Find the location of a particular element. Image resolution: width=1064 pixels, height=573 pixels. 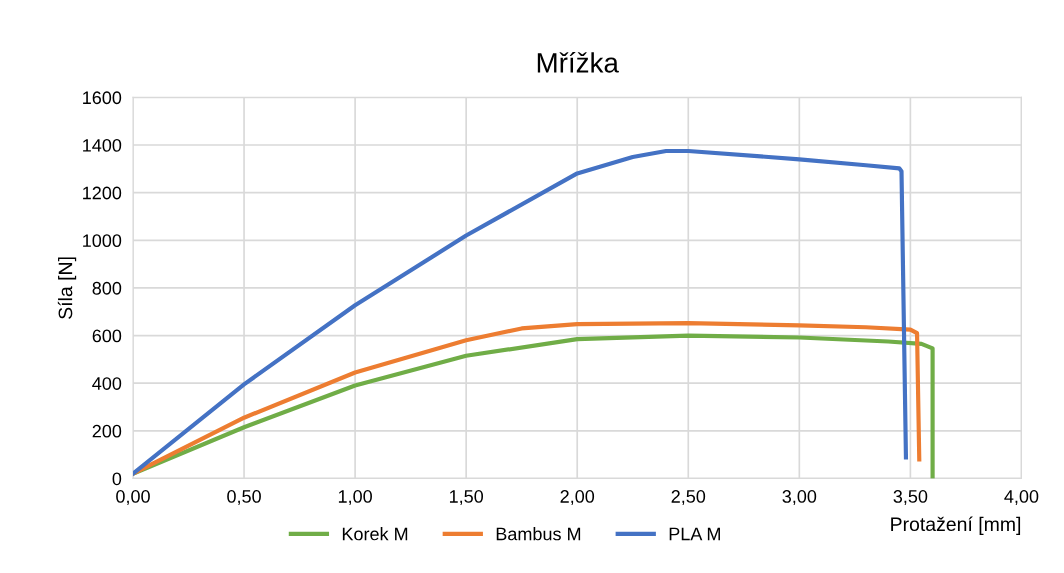

y-tick-label: 0 is located at coordinates (117, 479).